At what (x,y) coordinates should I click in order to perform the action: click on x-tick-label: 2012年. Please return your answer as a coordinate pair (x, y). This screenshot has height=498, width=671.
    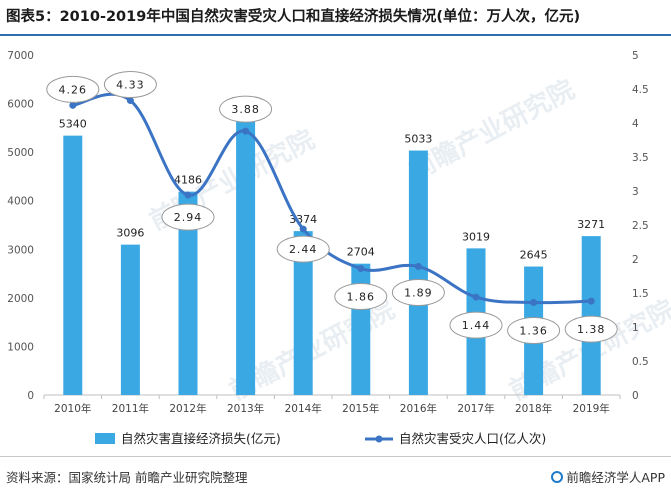
    Looking at the image, I should click on (187, 408).